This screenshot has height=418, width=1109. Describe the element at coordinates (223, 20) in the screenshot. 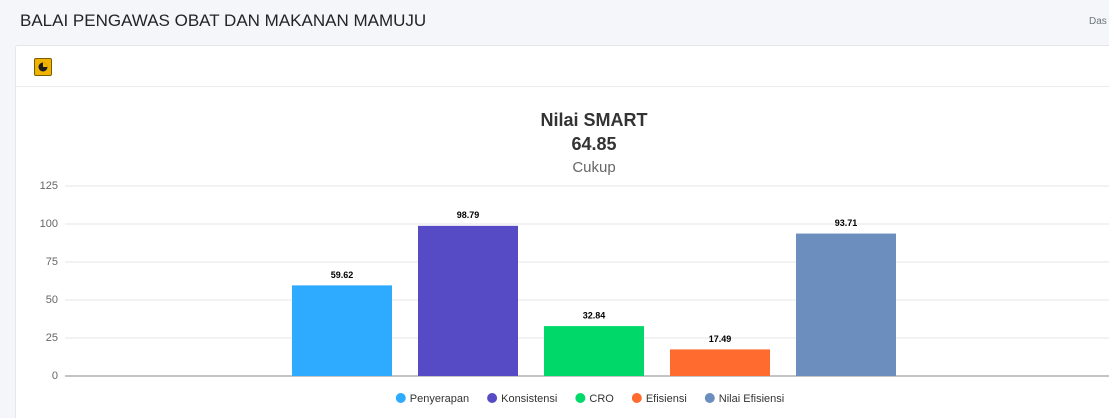

I see `page-title: BALAI PENGAWAS OBAT DAN MAKANAN MAMUJU` at that location.